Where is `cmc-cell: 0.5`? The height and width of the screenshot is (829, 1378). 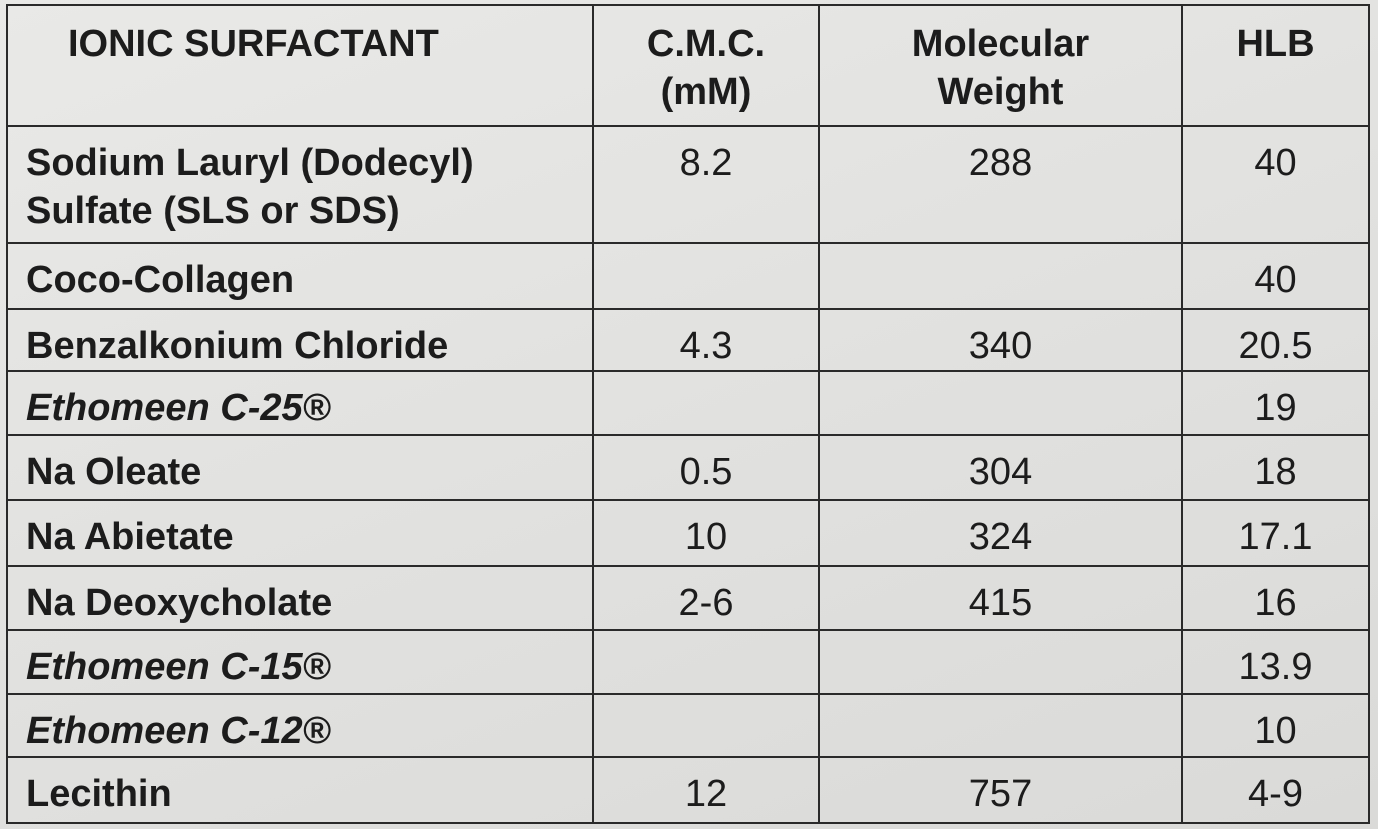
cmc-cell: 0.5 is located at coordinates (706, 467).